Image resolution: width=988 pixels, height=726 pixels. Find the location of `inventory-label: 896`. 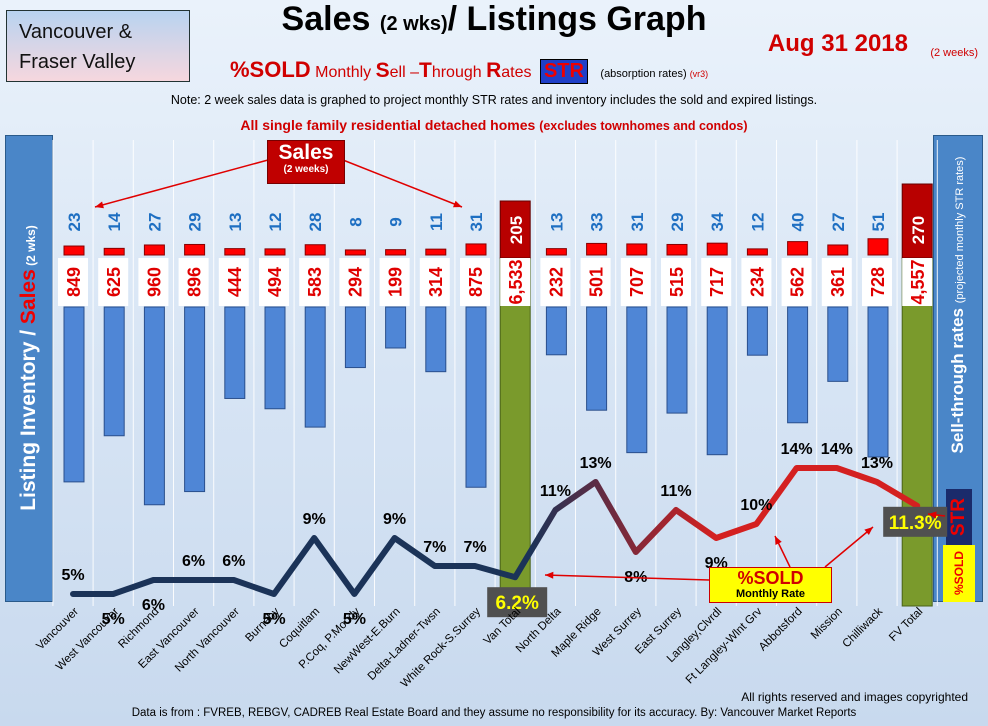

inventory-label: 896 is located at coordinates (195, 282).